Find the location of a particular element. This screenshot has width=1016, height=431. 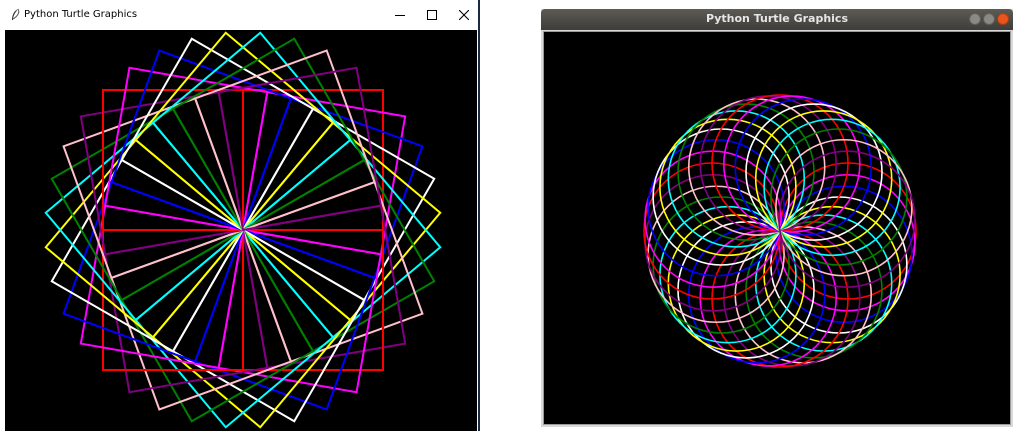

window-border is located at coordinates (479, 215).